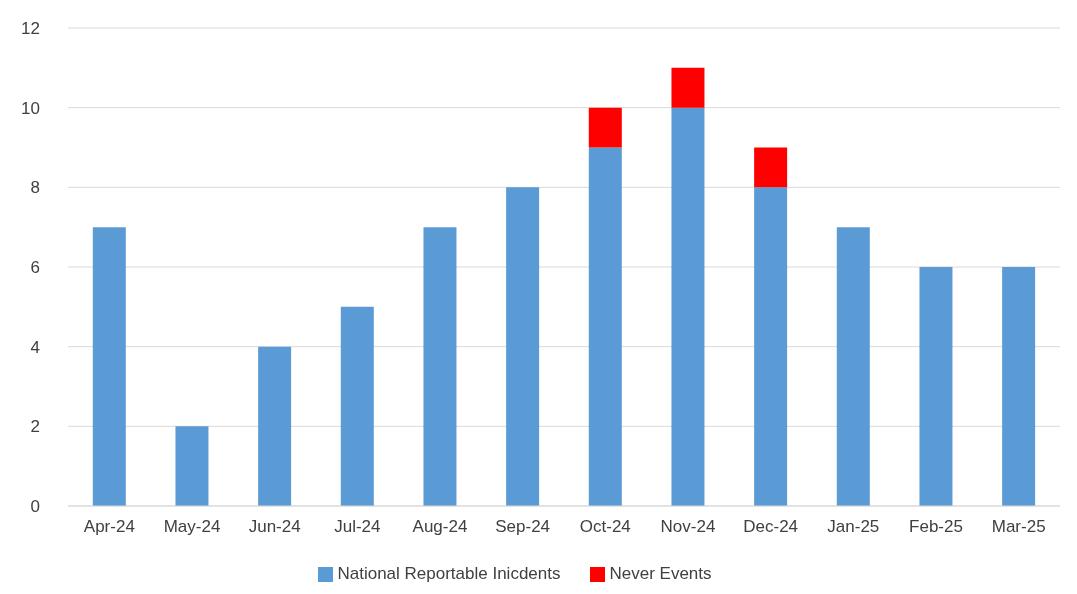  What do you see at coordinates (274, 527) in the screenshot?
I see `x-tick-label: Jun-24` at bounding box center [274, 527].